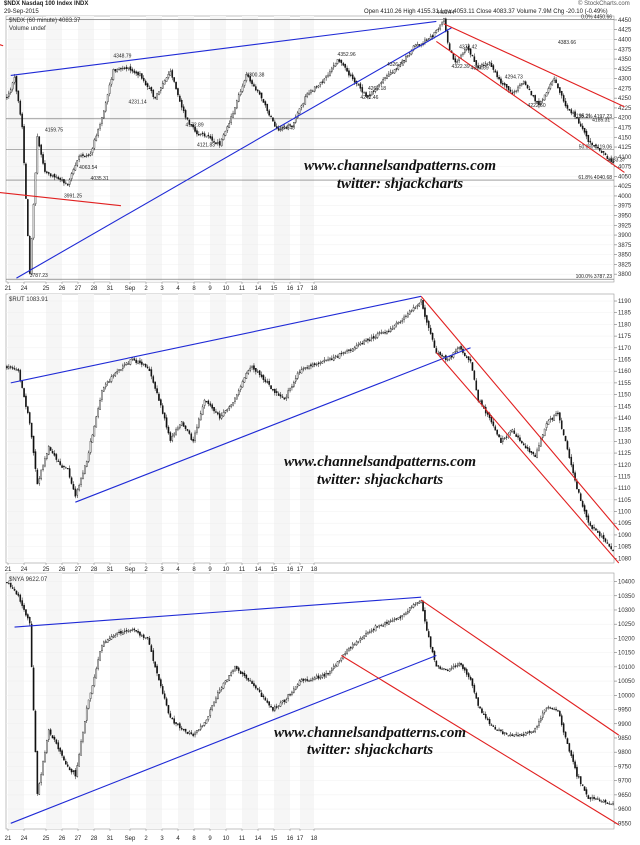 Image resolution: width=640 pixels, height=845 pixels. Describe the element at coordinates (626, 625) in the screenshot. I see `y-tick-label: 10250` at that location.